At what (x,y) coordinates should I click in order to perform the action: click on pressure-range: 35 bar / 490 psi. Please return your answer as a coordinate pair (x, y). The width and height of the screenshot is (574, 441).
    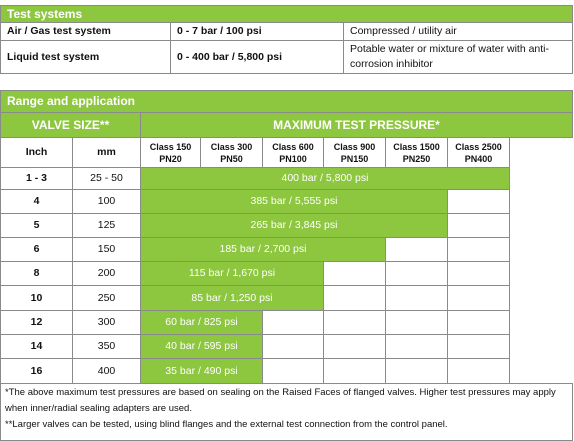
    Looking at the image, I should click on (201, 371).